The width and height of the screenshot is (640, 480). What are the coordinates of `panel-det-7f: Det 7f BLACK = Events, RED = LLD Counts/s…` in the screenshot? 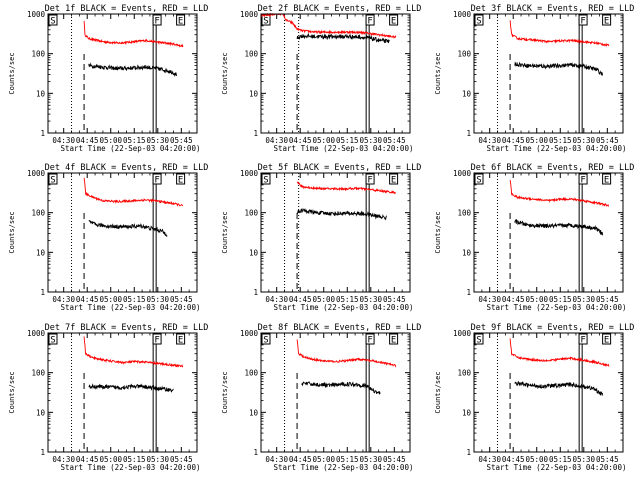 It's located at (108, 397).